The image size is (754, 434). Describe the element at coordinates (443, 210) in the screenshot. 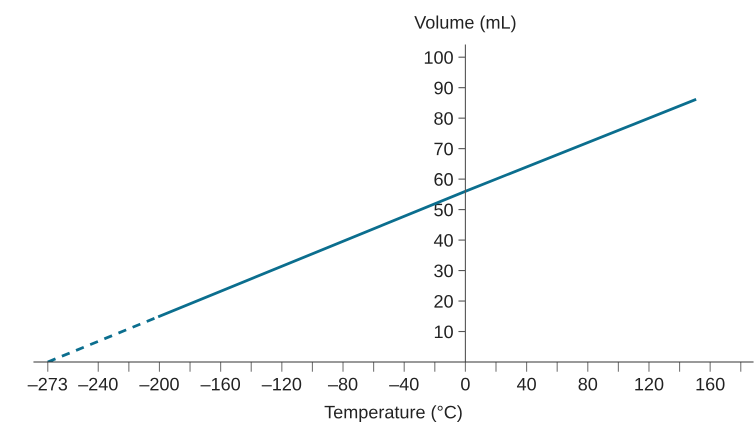

I see `y-tick-label: 50` at that location.